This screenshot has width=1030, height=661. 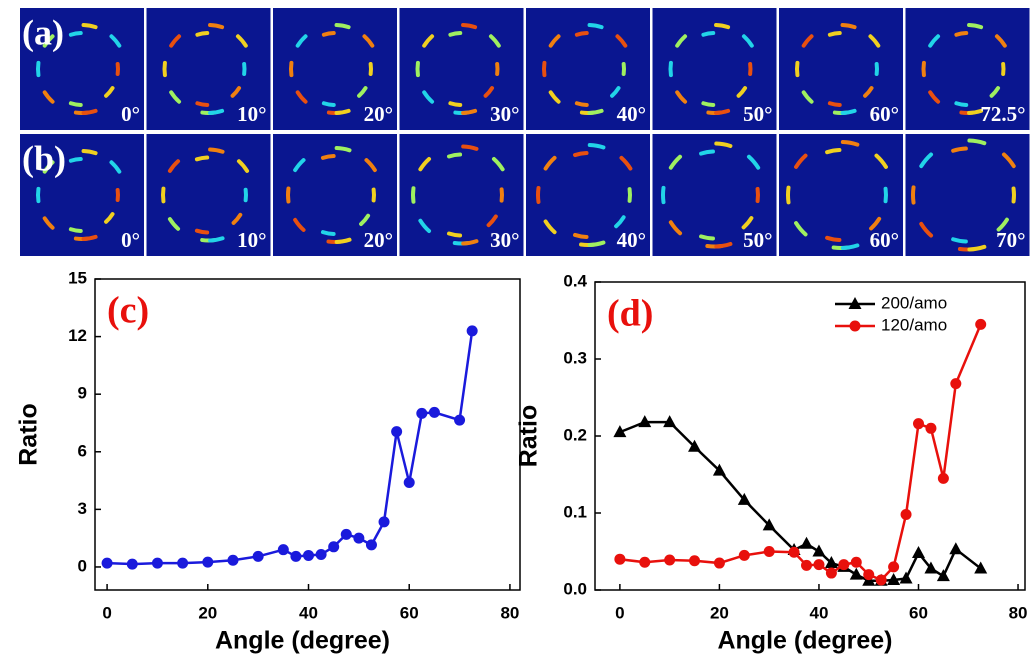 I want to click on angle-label: 30°, so click(x=504, y=240).